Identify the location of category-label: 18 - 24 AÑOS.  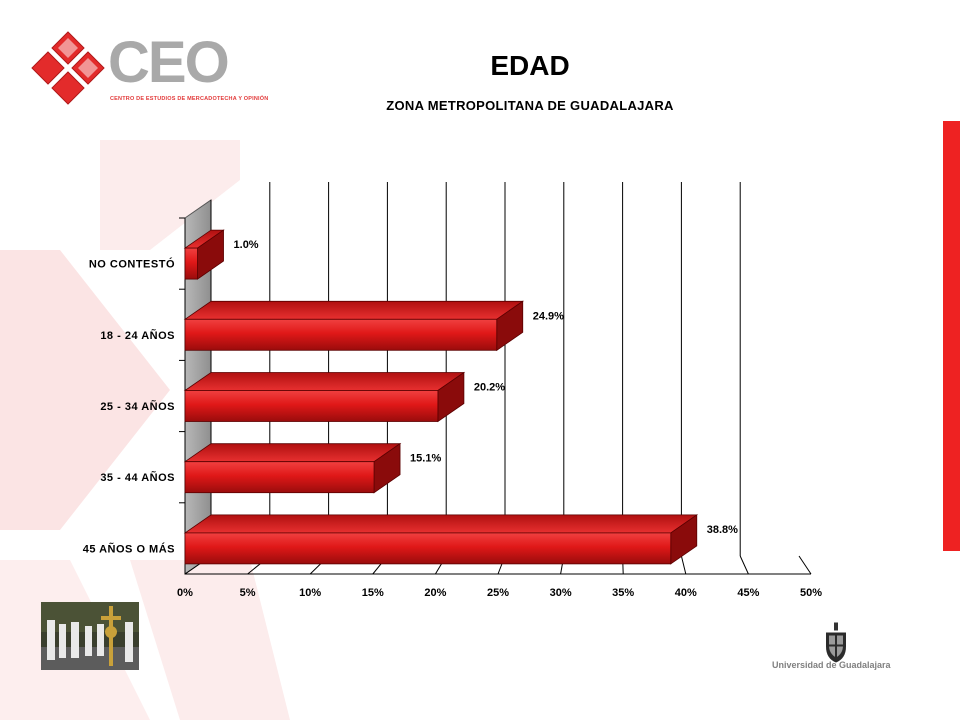
(137, 335).